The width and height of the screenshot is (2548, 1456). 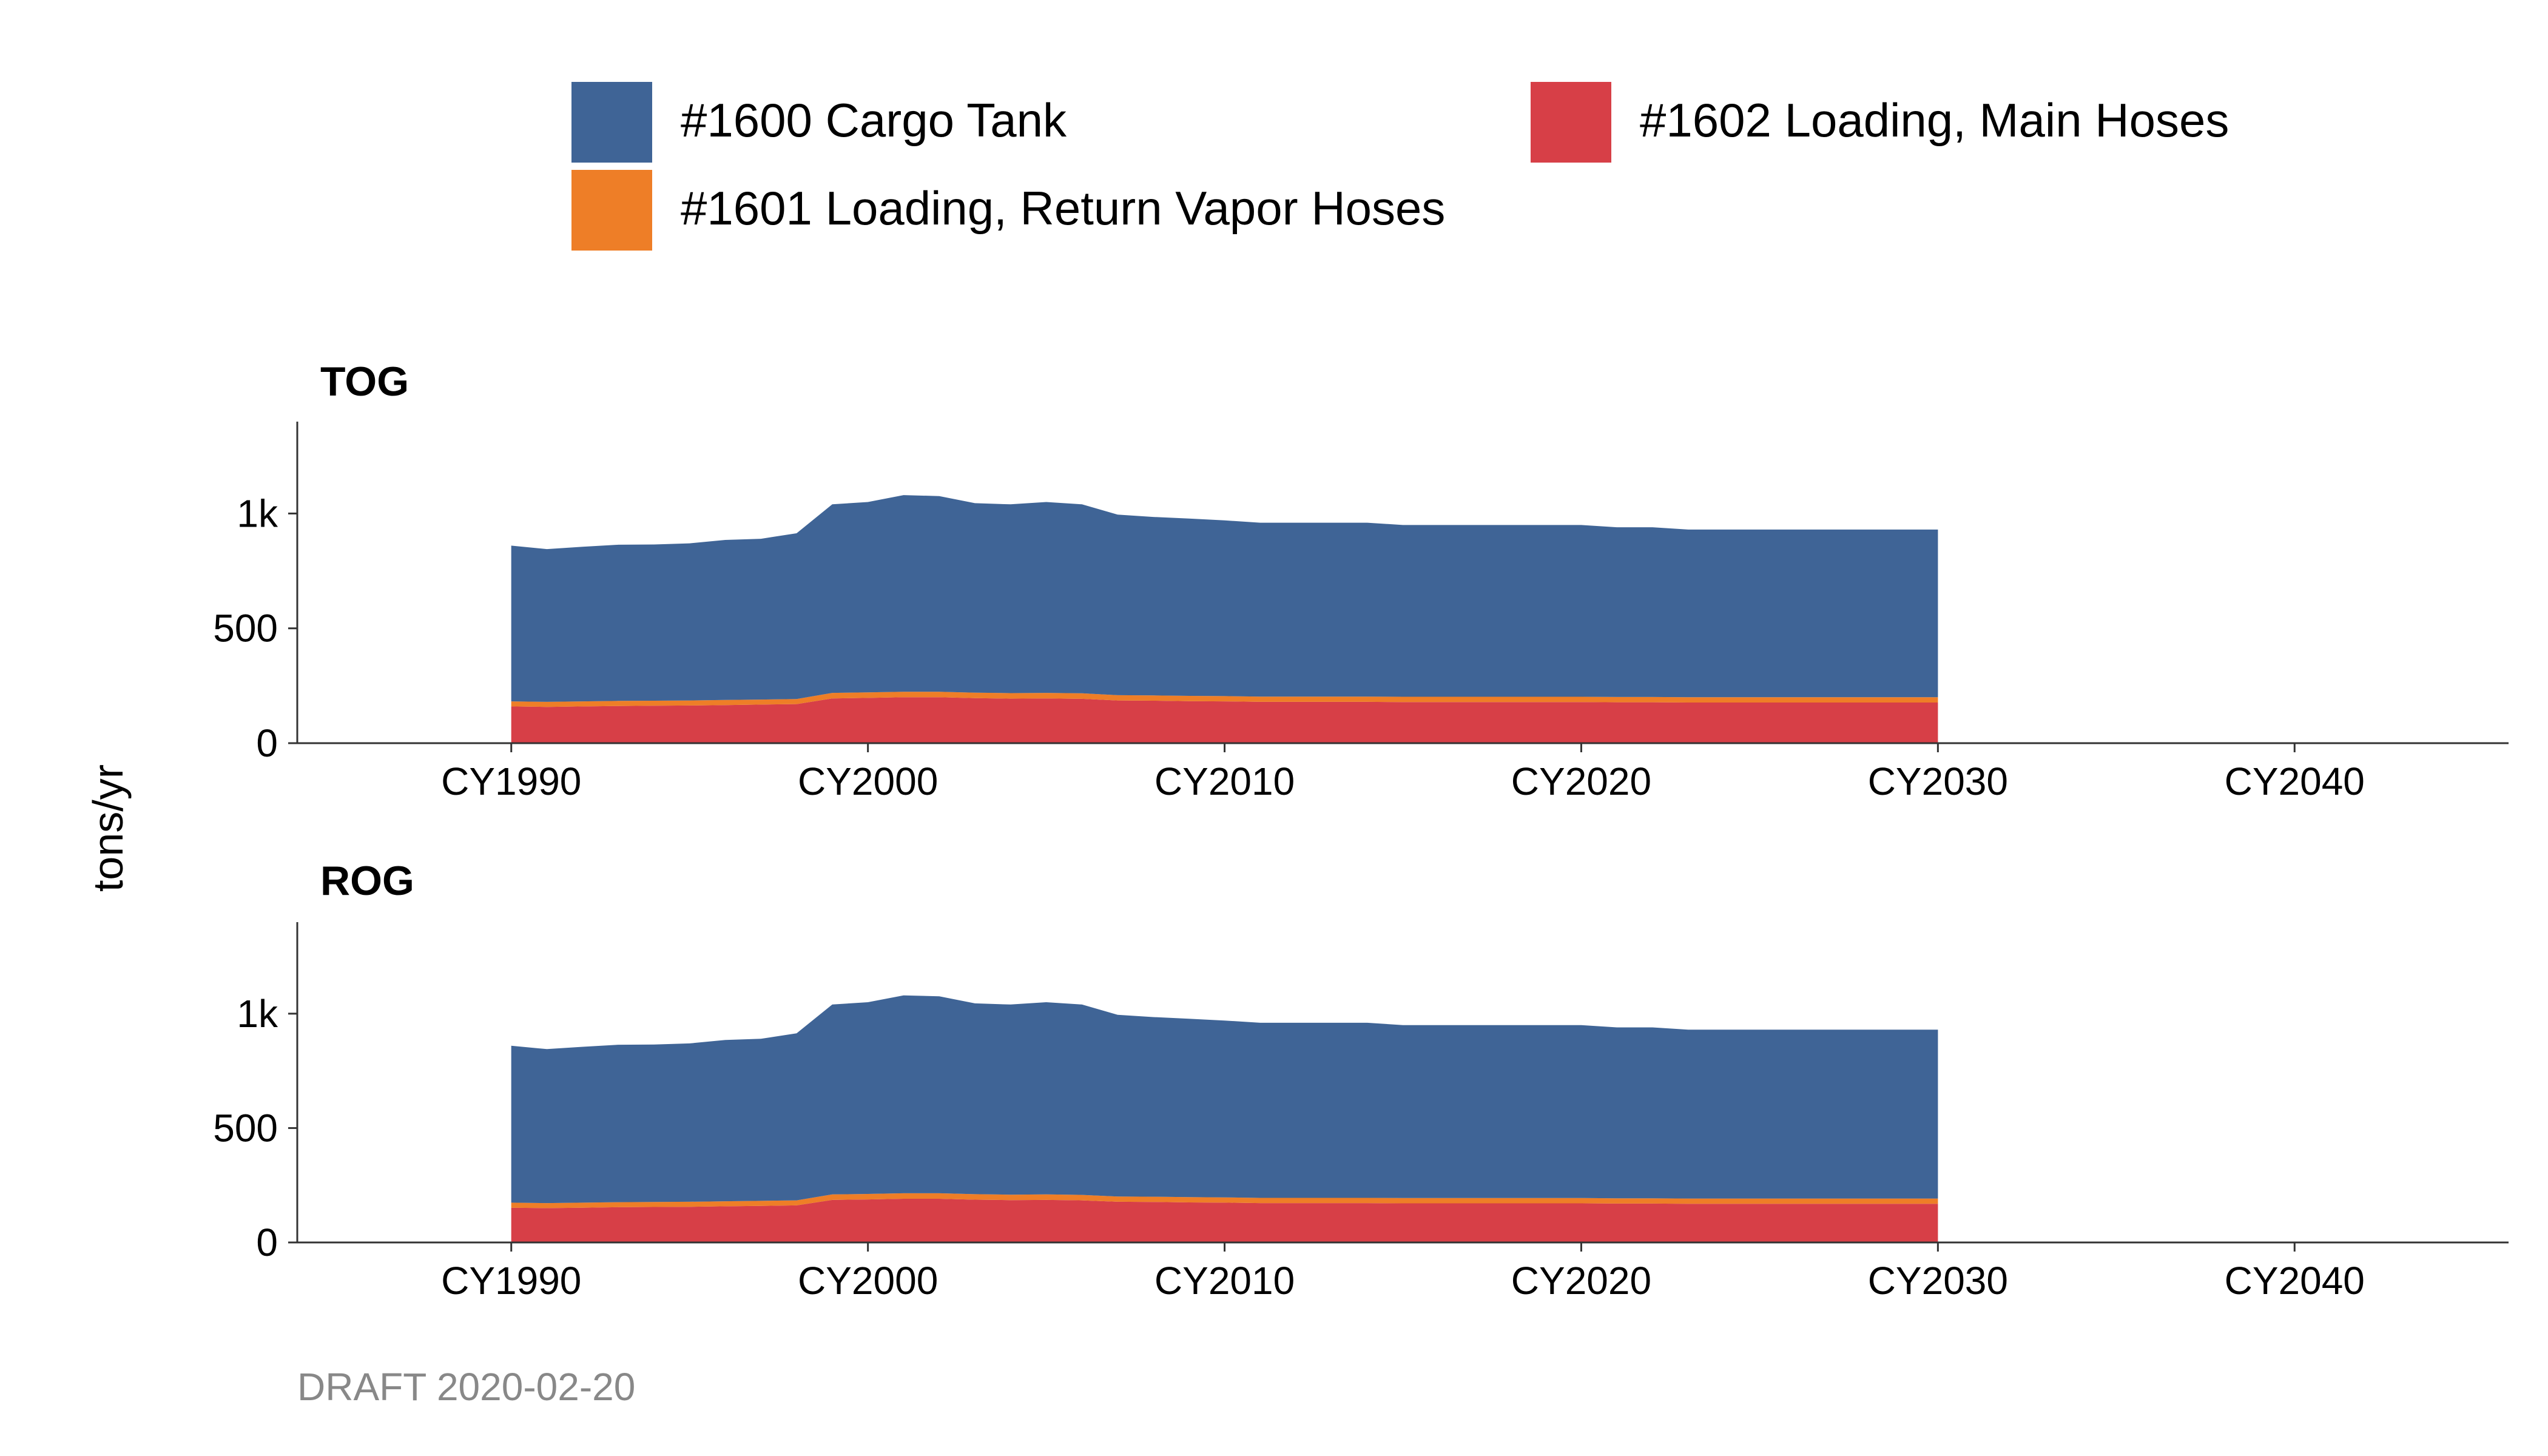 What do you see at coordinates (108, 828) in the screenshot?
I see `y-axis-label: tons/yr` at bounding box center [108, 828].